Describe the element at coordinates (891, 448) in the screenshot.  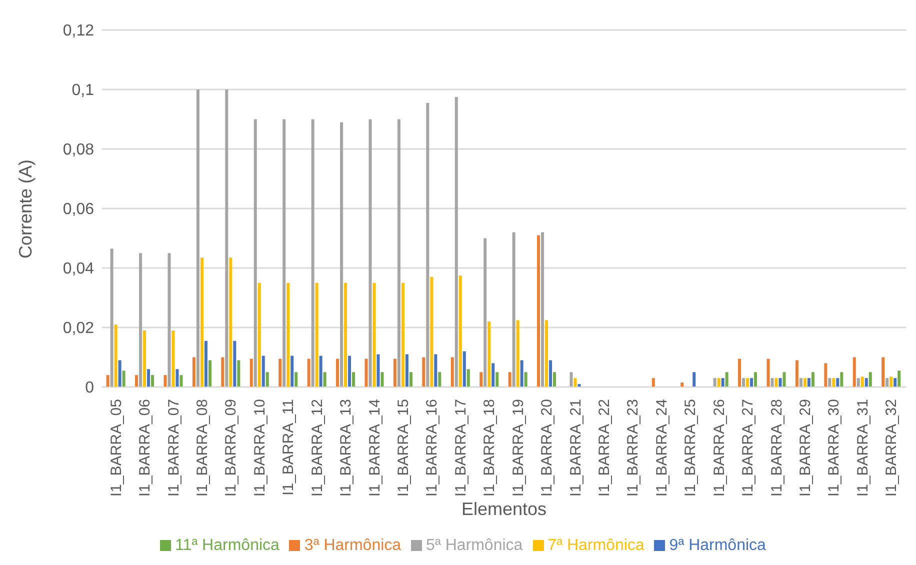
I see `x-tick-label: I1_BARRA_32` at that location.